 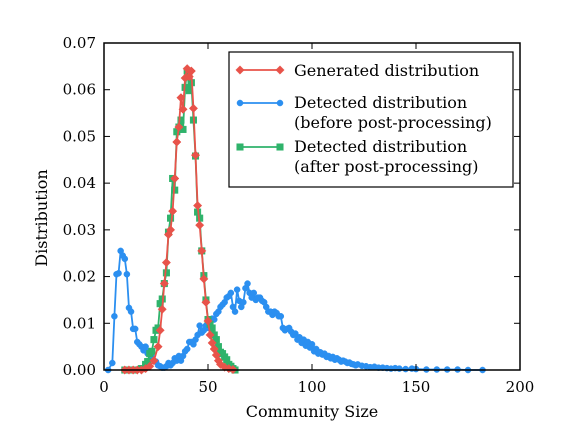 I want to click on legend-label: (before post-processing), so click(x=393, y=122).